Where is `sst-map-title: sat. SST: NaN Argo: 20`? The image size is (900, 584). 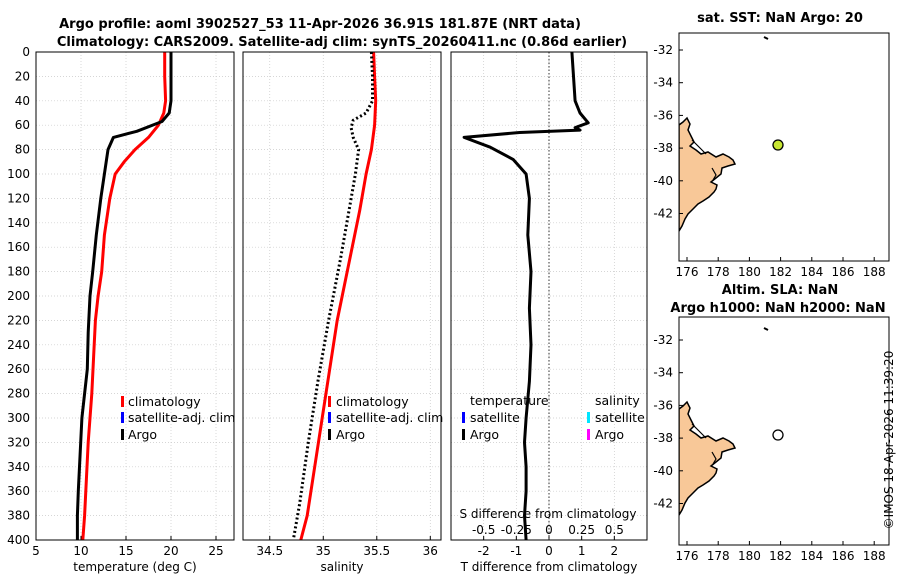 sst-map-title: sat. SST: NaN Argo: 20 is located at coordinates (780, 18).